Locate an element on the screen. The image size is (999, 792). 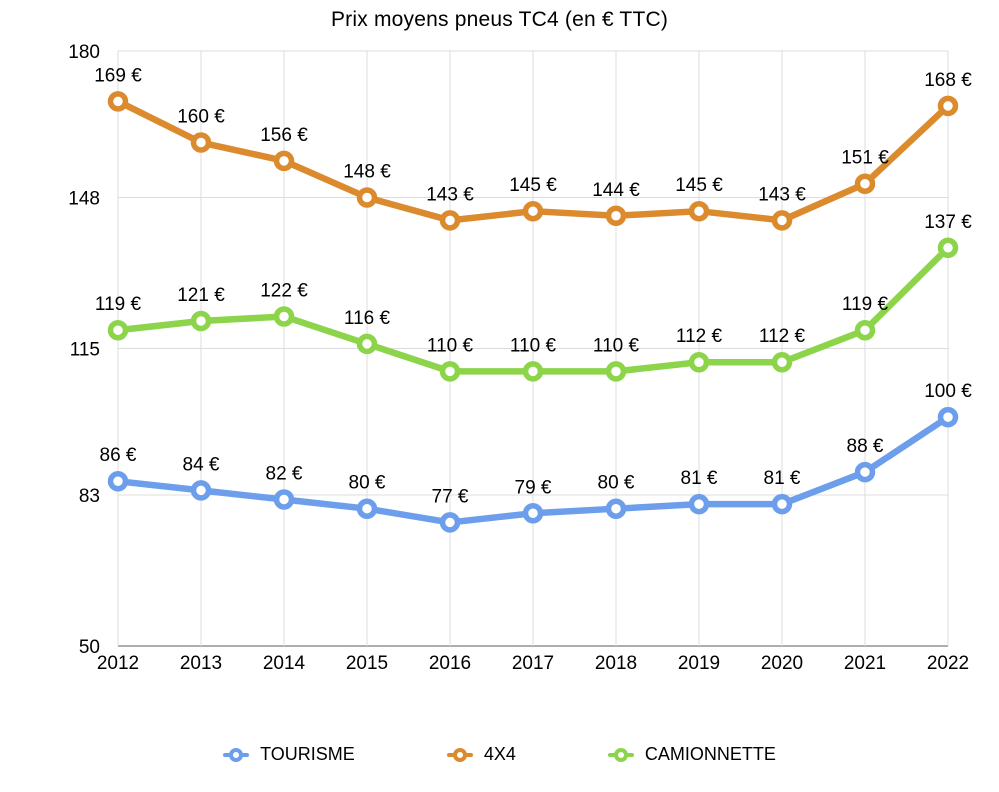
value-label-4x4-2017: 145 € is located at coordinates (533, 185).